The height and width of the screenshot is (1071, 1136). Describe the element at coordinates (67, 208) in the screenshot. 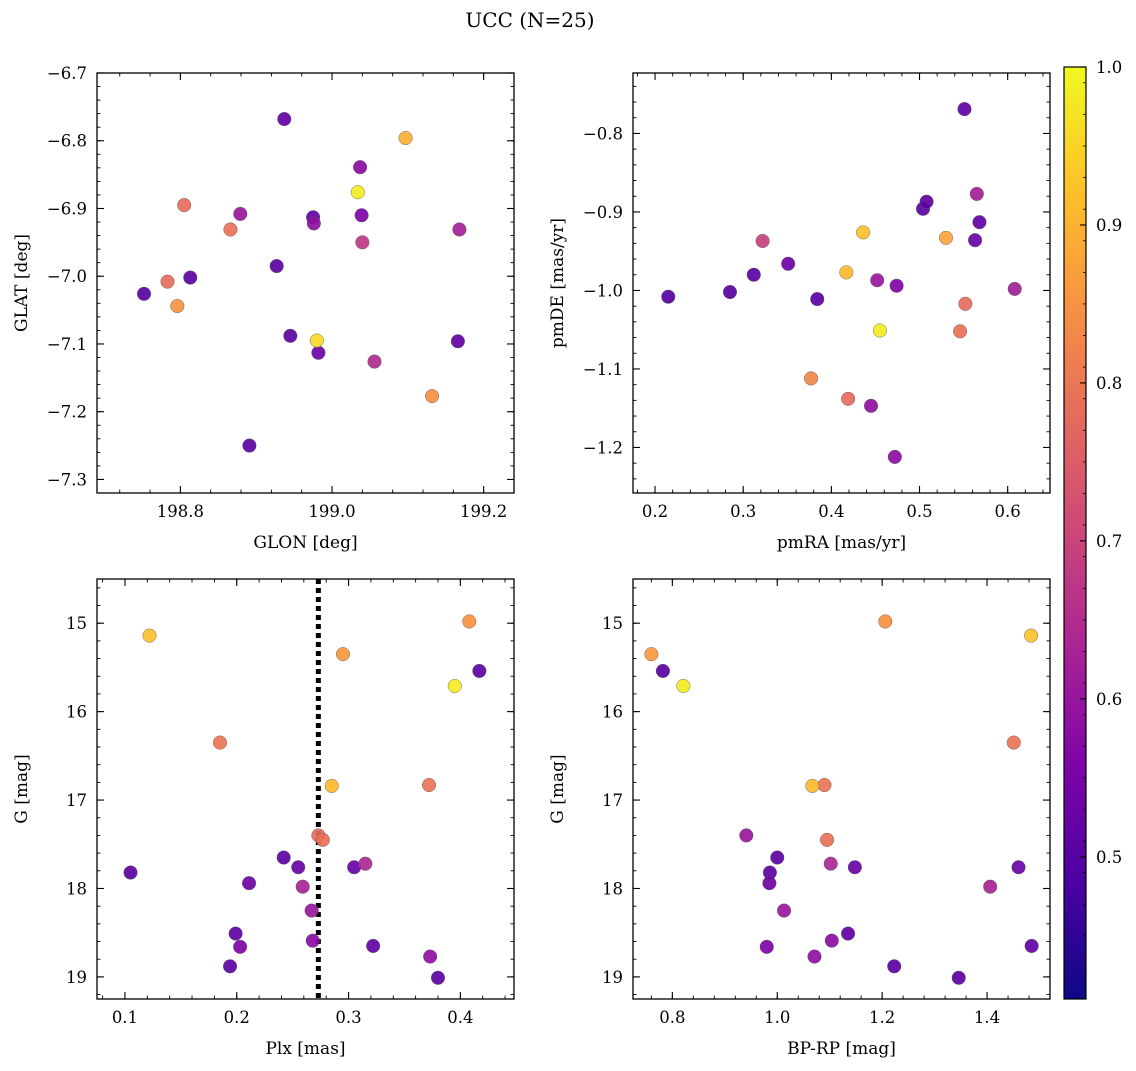

I see `y-tick-label: −6.9` at that location.